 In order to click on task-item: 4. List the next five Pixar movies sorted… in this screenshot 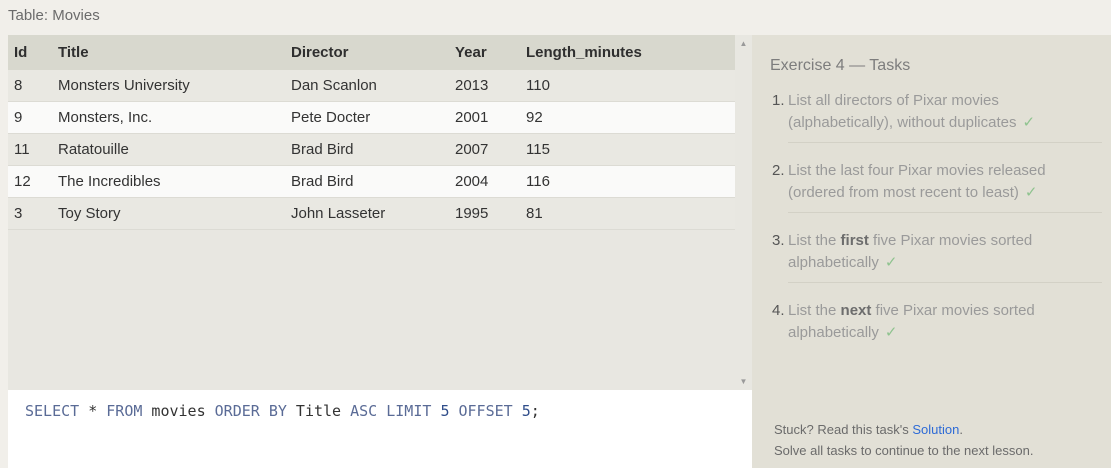, I will do `click(937, 330)`.